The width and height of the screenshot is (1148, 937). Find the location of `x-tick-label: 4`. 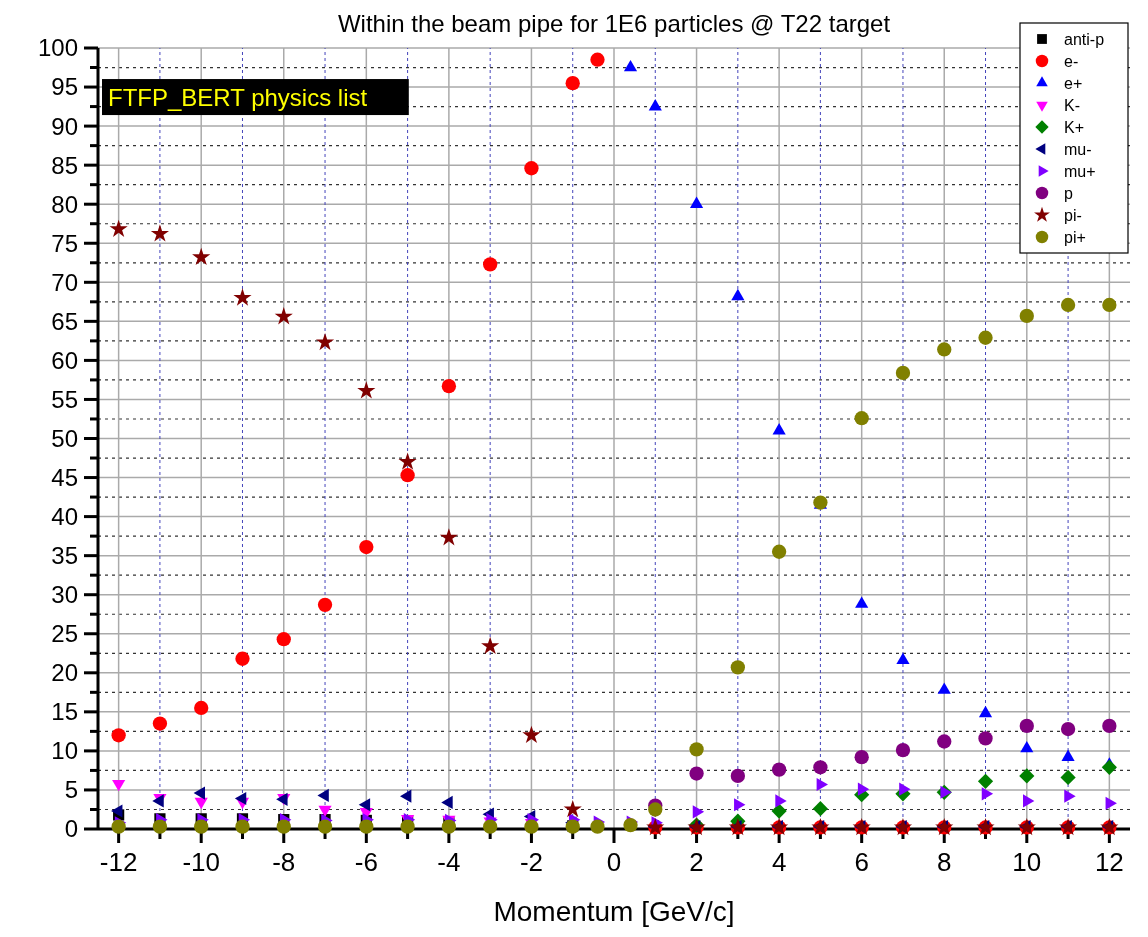

x-tick-label: 4 is located at coordinates (779, 862).